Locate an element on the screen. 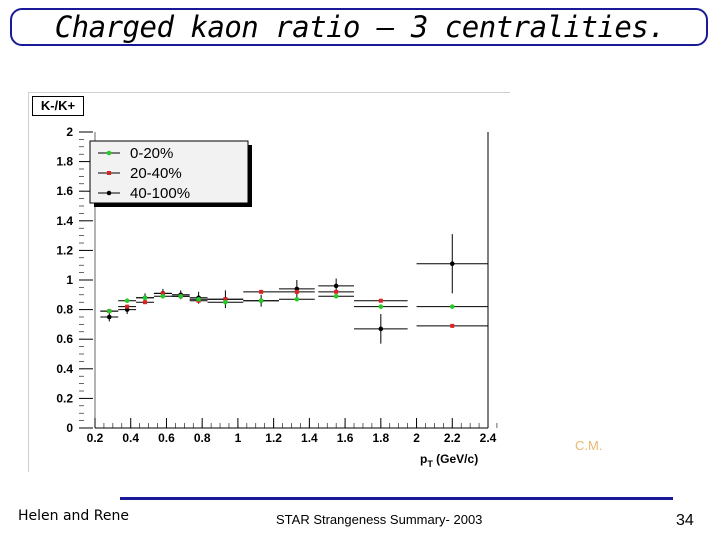 This screenshot has width=720, height=540. footer-event: STAR Strangeness Summary- 2003 is located at coordinates (379, 519).